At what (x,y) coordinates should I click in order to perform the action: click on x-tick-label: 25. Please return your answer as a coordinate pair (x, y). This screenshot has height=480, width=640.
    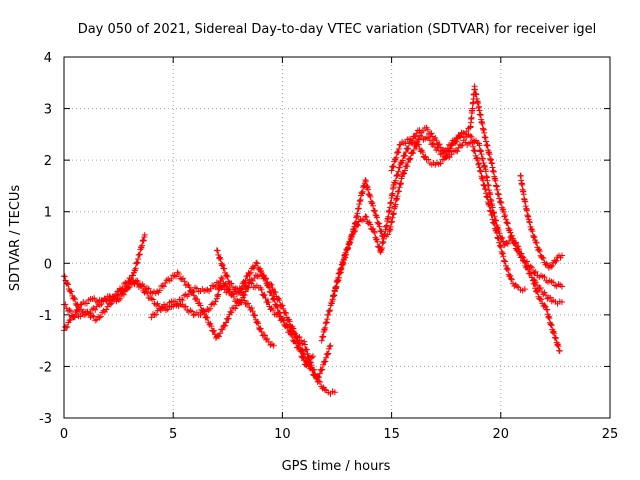
    Looking at the image, I should click on (610, 434).